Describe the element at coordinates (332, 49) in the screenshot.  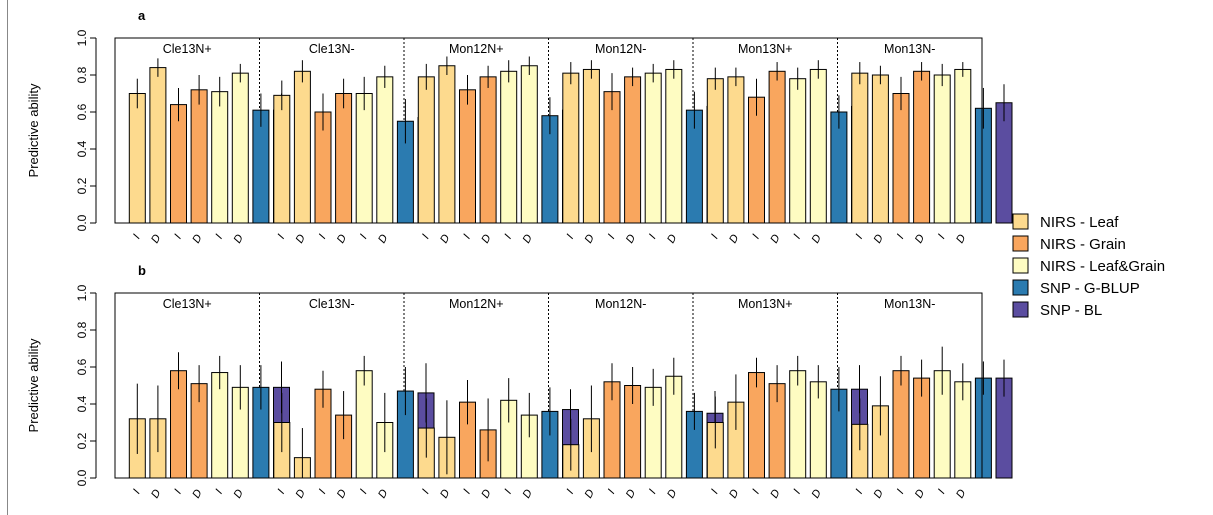
I see `group-label: Cle13N-` at that location.